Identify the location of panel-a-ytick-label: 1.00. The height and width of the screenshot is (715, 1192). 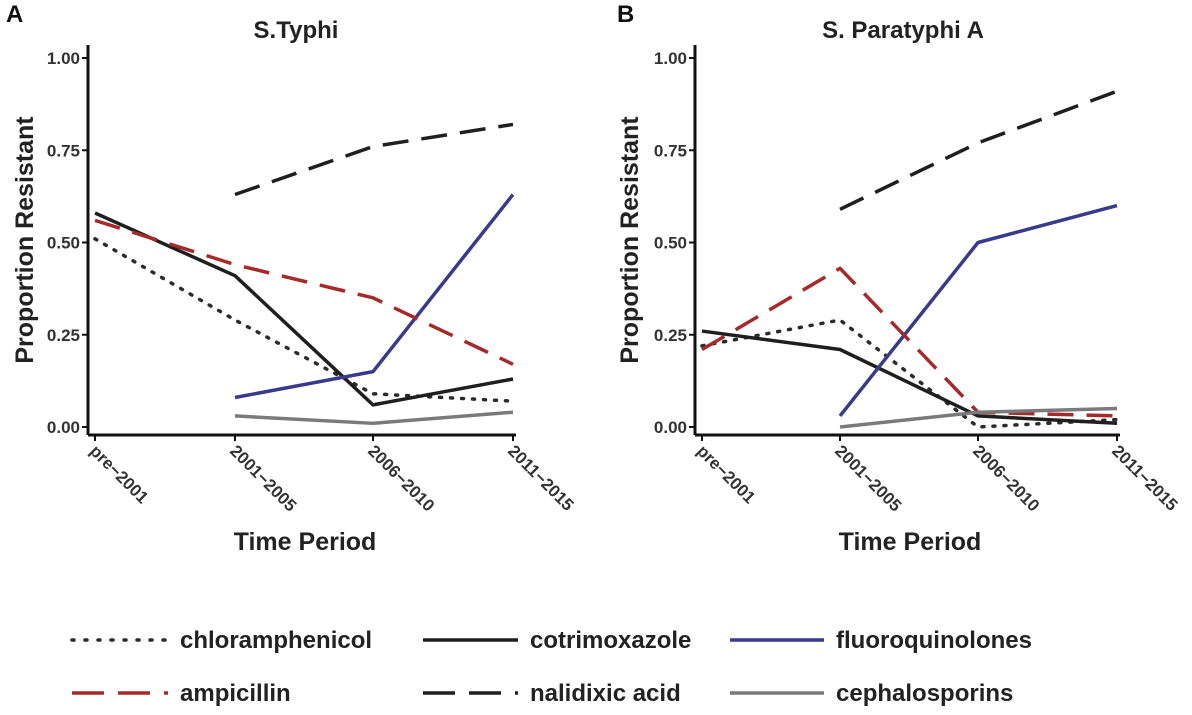
(63, 58).